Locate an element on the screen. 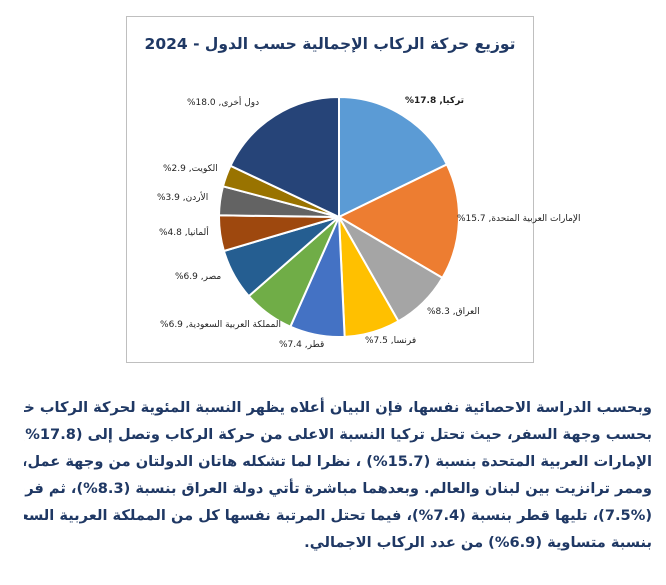  slice-label-uae: الإمارات العربية المتحدة, ‎%15.7 is located at coordinates (519, 219).